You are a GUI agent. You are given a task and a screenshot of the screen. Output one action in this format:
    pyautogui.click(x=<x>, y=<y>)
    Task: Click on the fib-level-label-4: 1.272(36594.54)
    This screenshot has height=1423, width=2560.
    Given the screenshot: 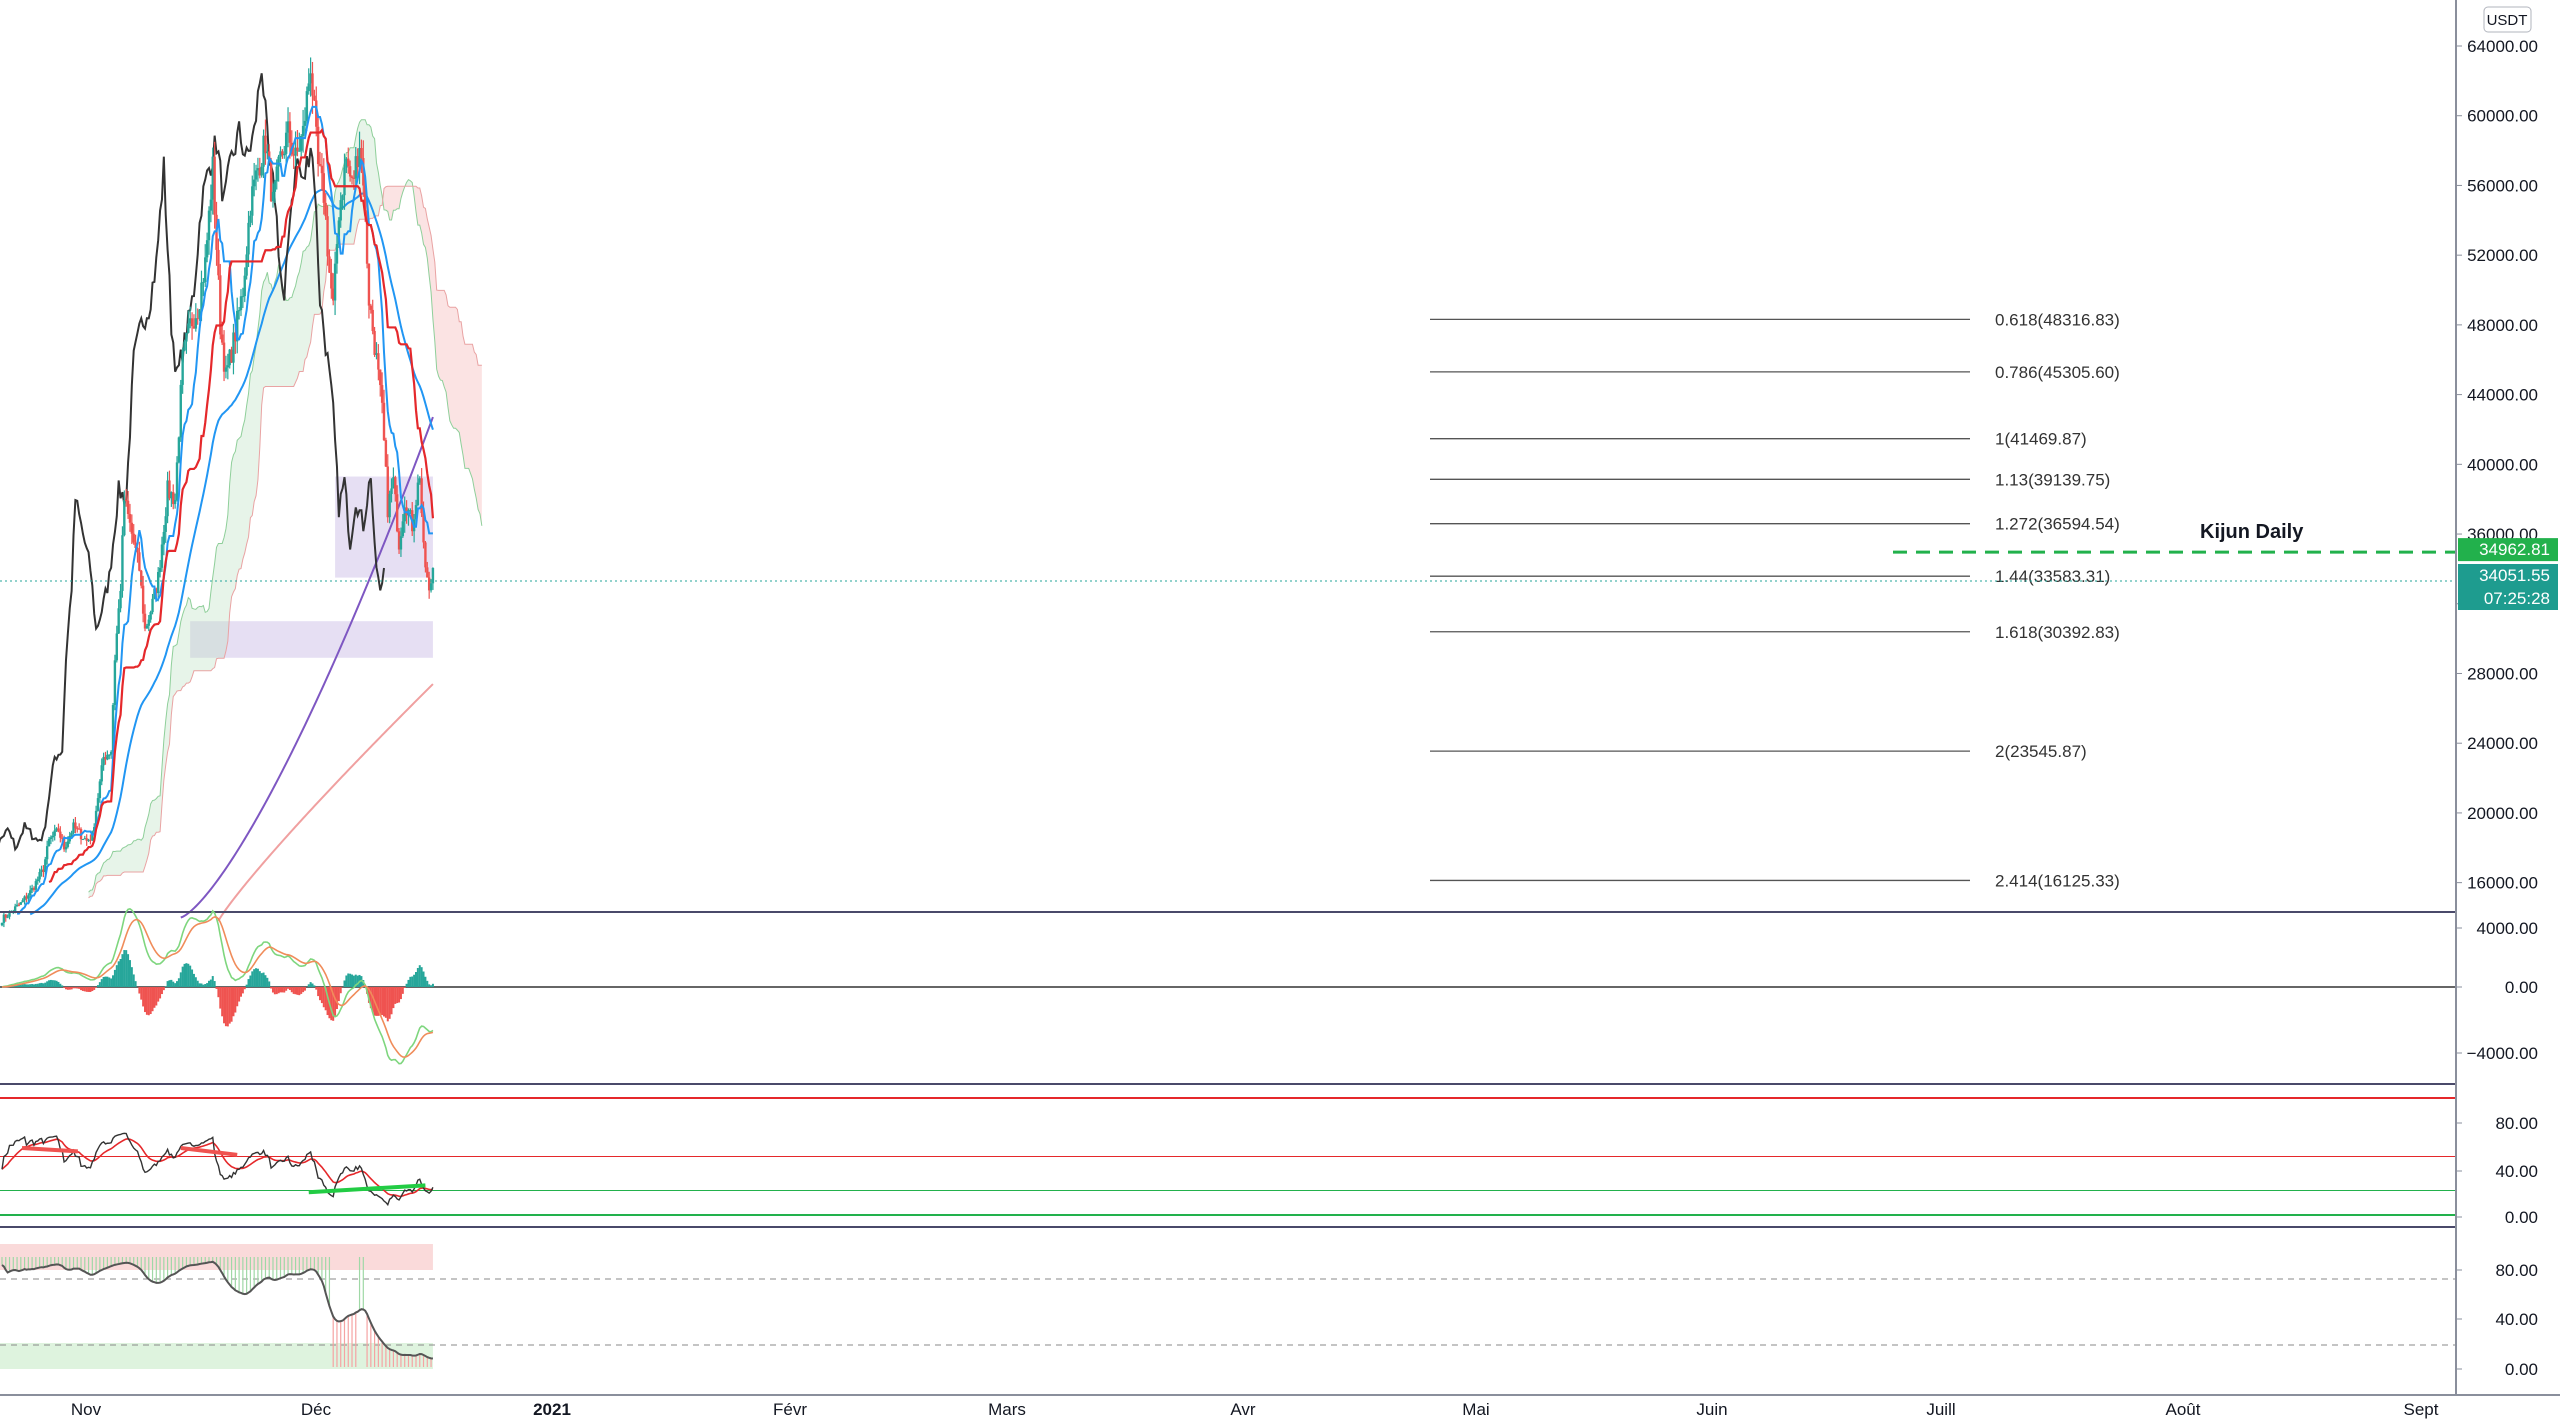 What is the action you would take?
    pyautogui.click(x=2057, y=524)
    